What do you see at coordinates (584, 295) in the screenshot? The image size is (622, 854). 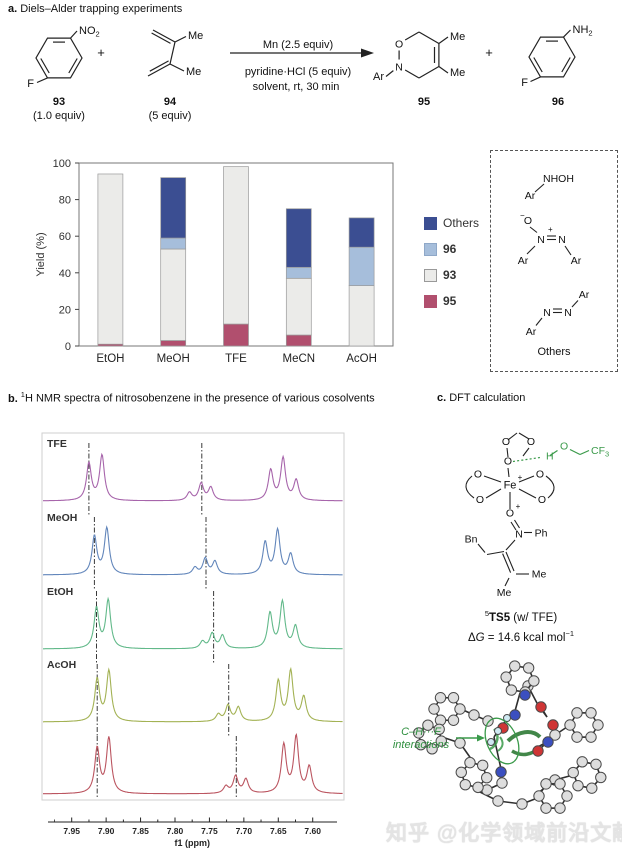 I see `azo-ar-top: Ar` at bounding box center [584, 295].